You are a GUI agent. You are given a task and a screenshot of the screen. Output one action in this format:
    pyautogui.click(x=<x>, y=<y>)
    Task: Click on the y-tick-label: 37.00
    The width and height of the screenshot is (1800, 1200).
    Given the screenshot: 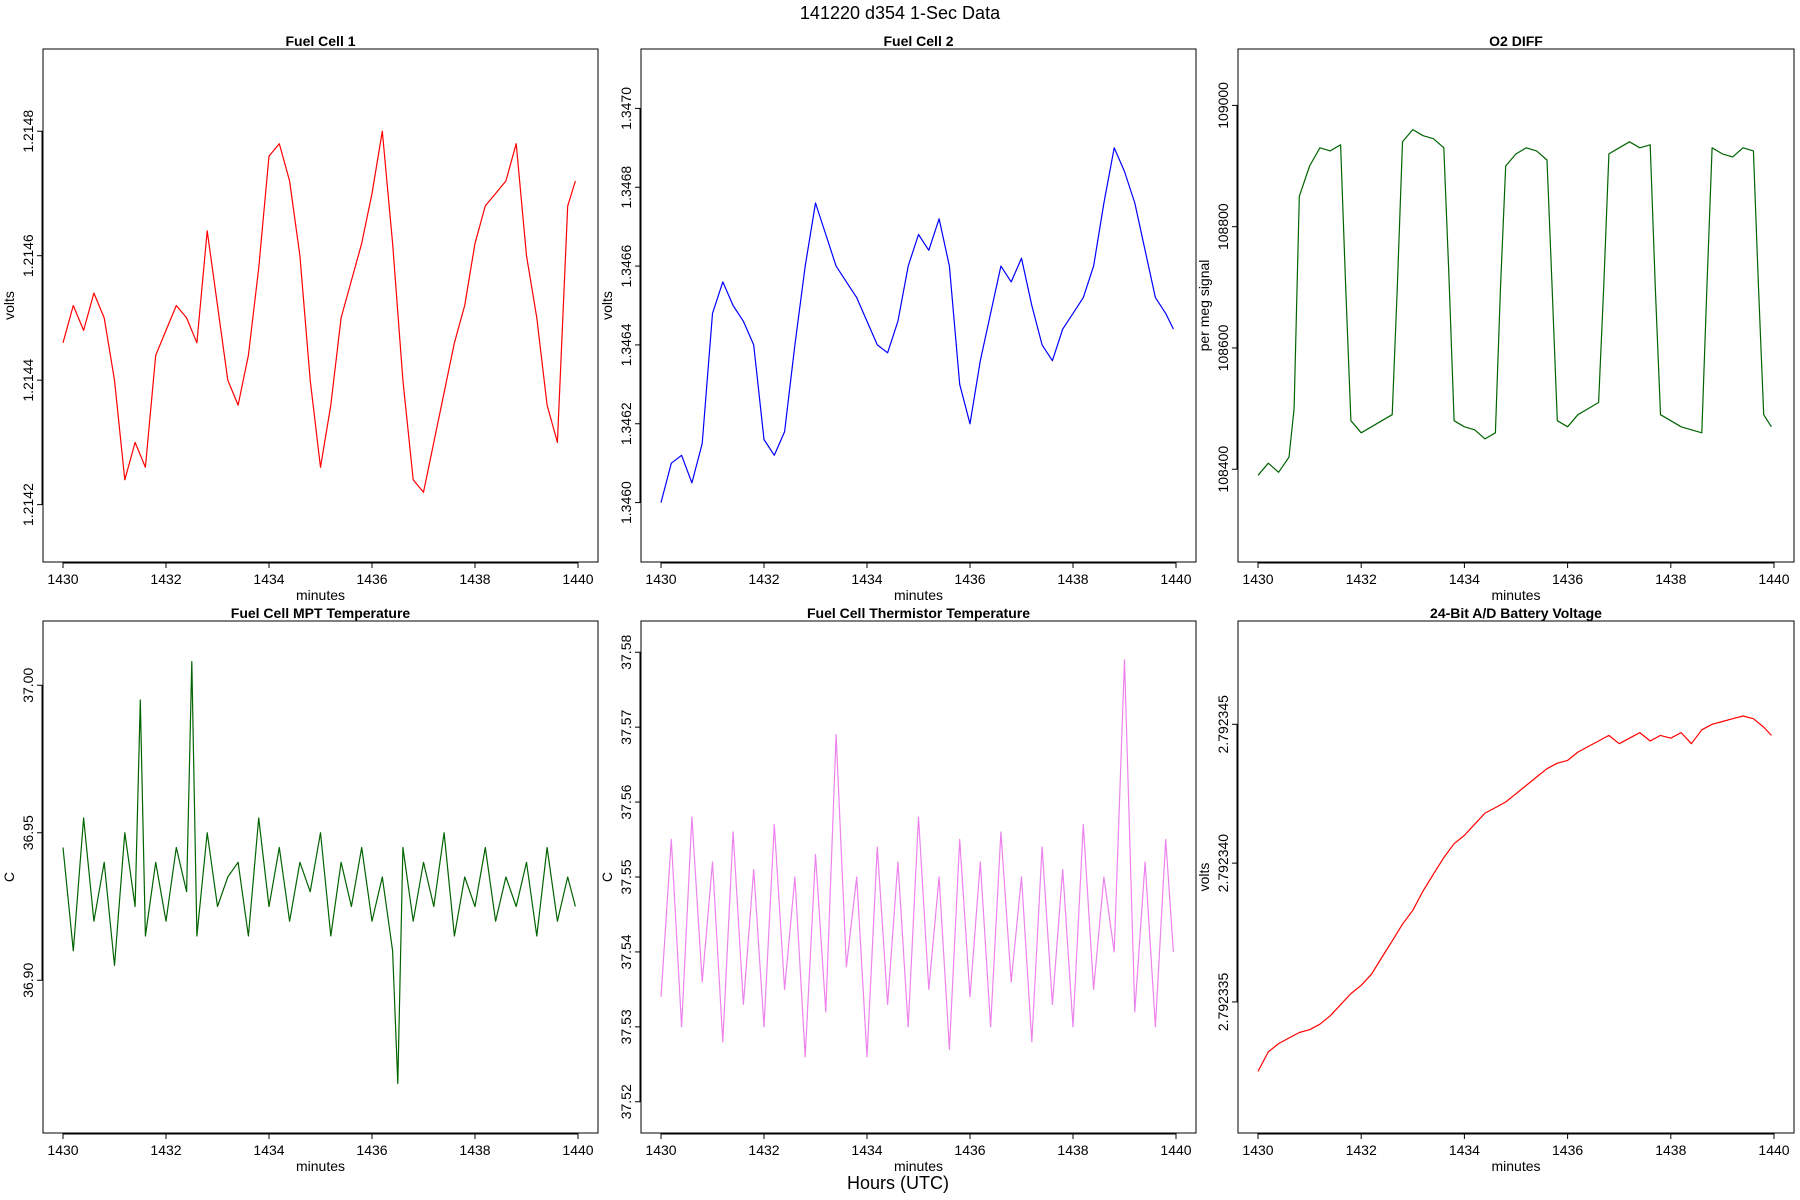 What is the action you would take?
    pyautogui.click(x=28, y=685)
    